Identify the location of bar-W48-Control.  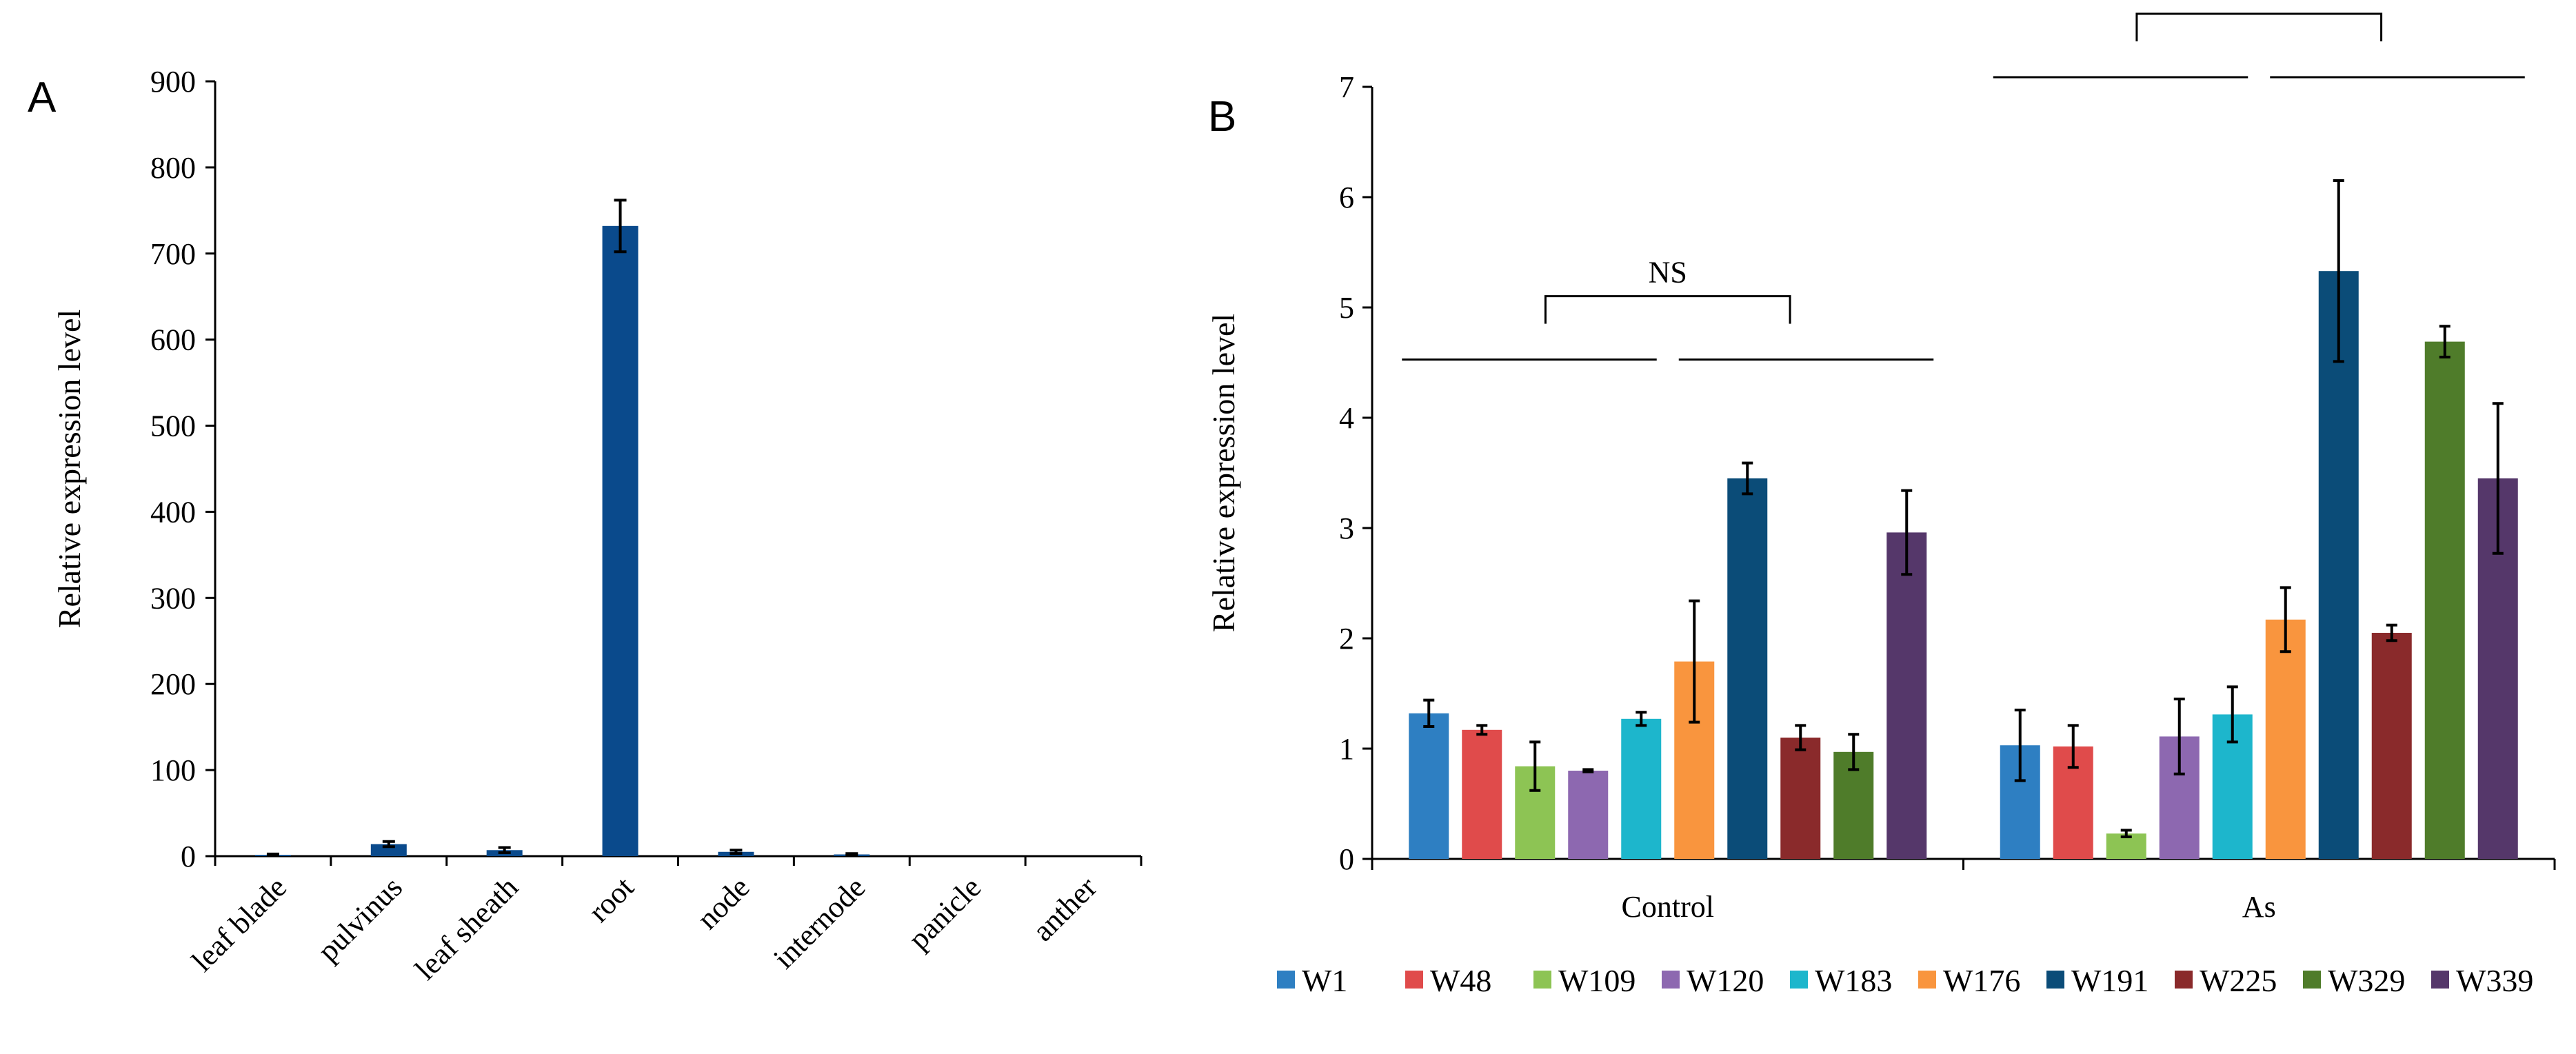
(1482, 794).